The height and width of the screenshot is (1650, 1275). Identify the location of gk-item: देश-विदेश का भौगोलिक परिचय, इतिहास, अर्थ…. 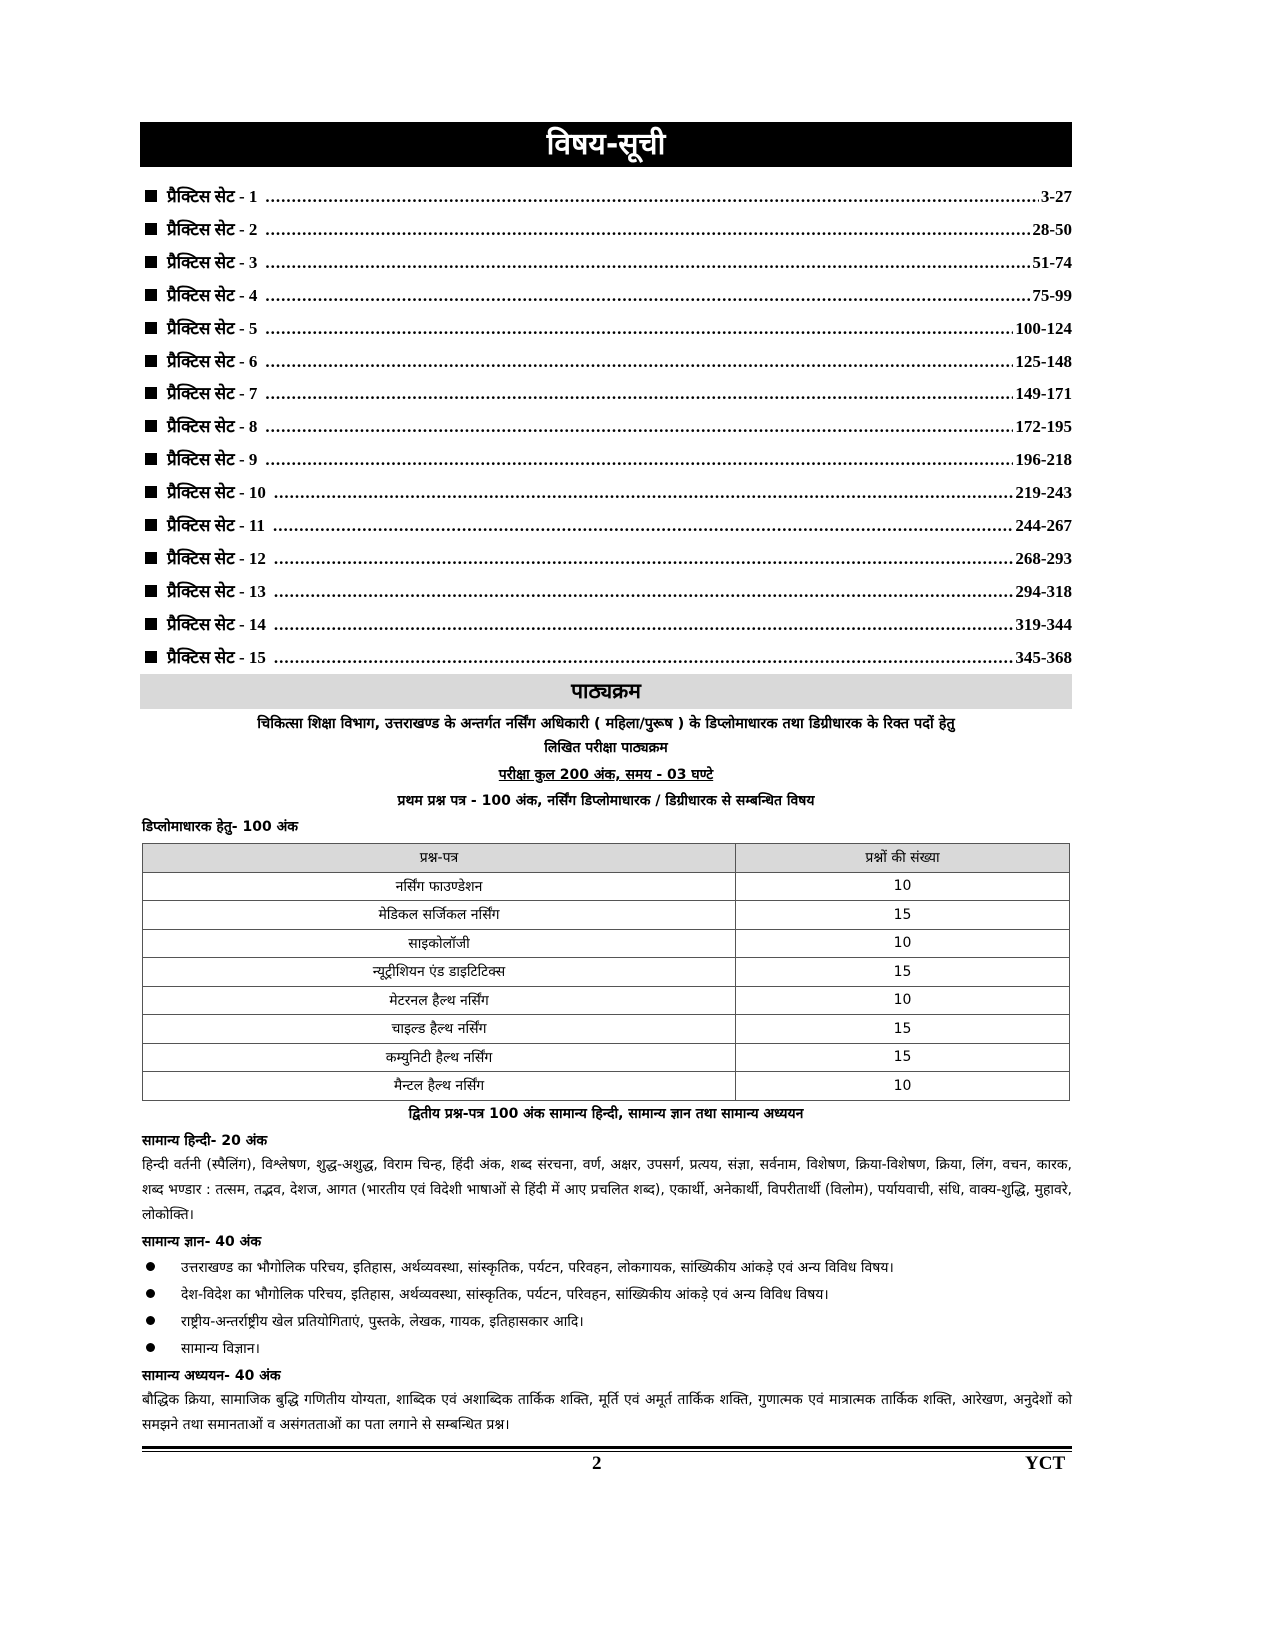
(485, 1294).